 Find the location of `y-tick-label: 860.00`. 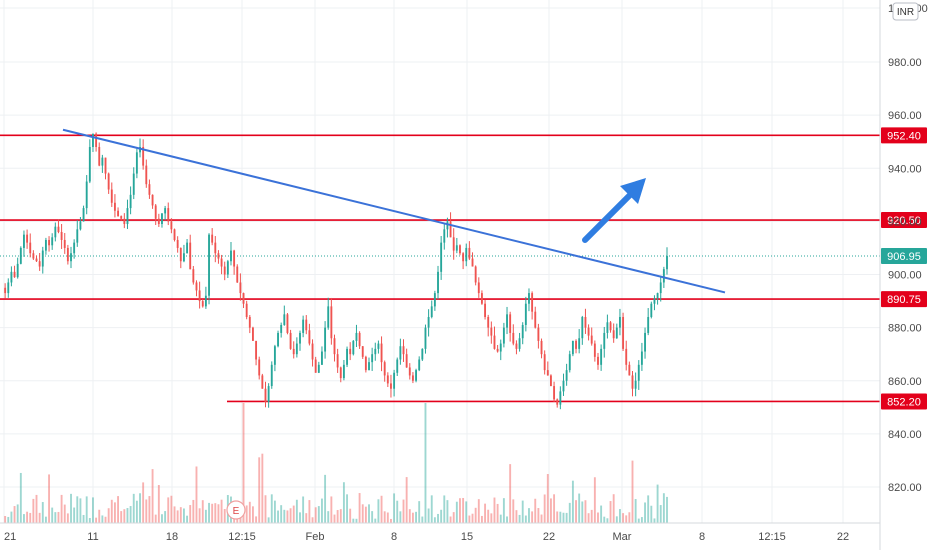

y-tick-label: 860.00 is located at coordinates (905, 382).